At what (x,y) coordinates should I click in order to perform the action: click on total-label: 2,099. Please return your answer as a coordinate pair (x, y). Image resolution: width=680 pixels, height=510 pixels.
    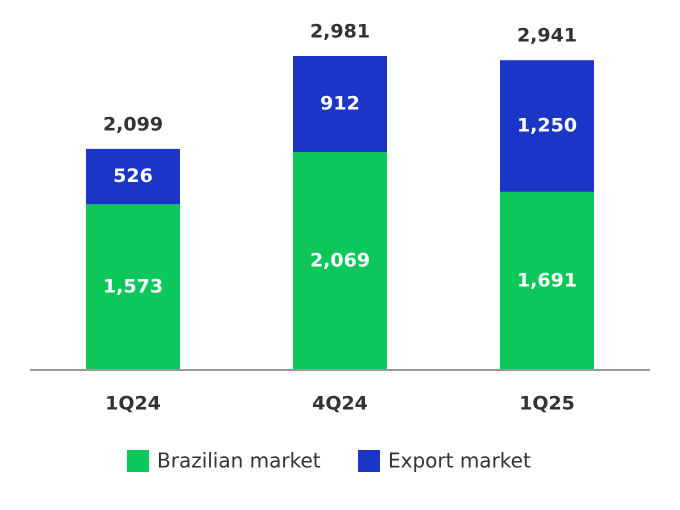
    Looking at the image, I should click on (133, 124).